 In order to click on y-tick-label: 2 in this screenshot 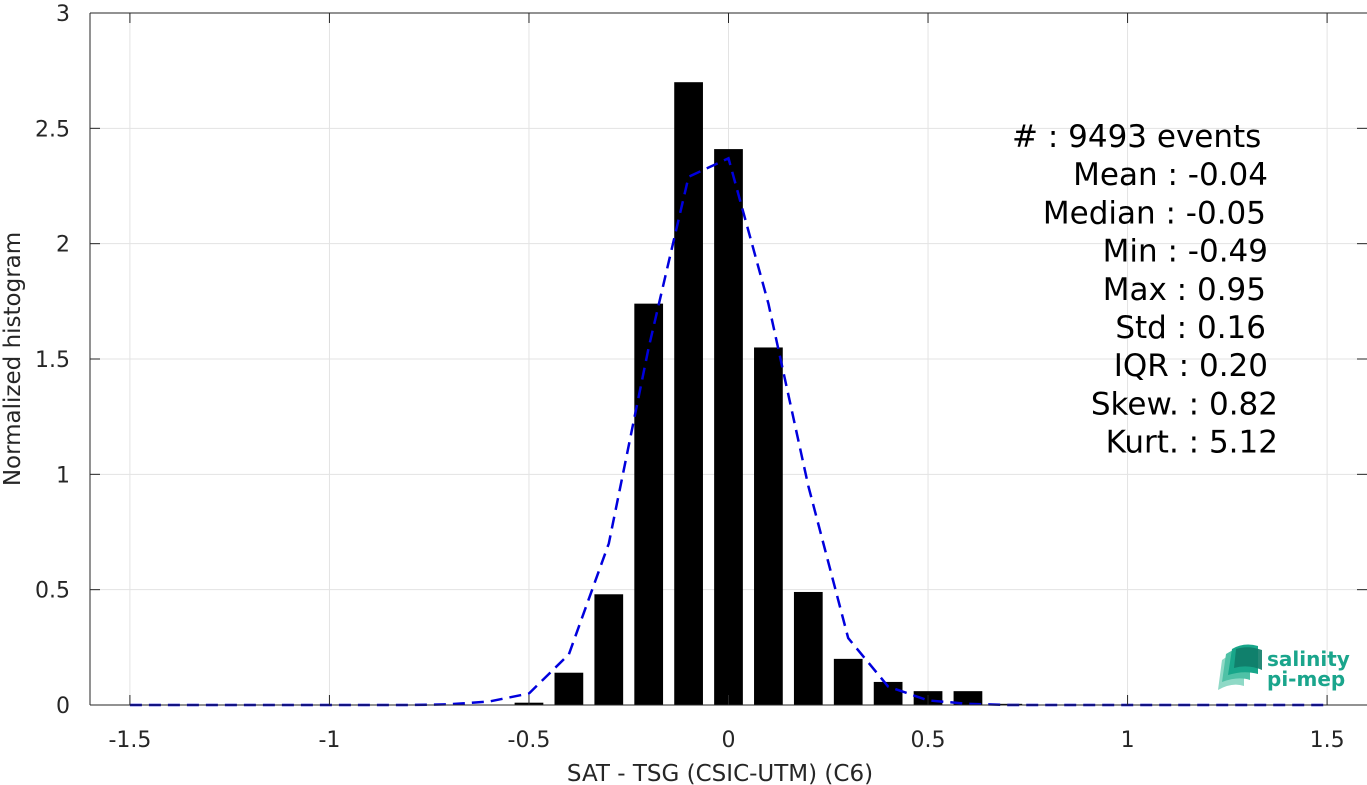, I will do `click(63, 245)`.